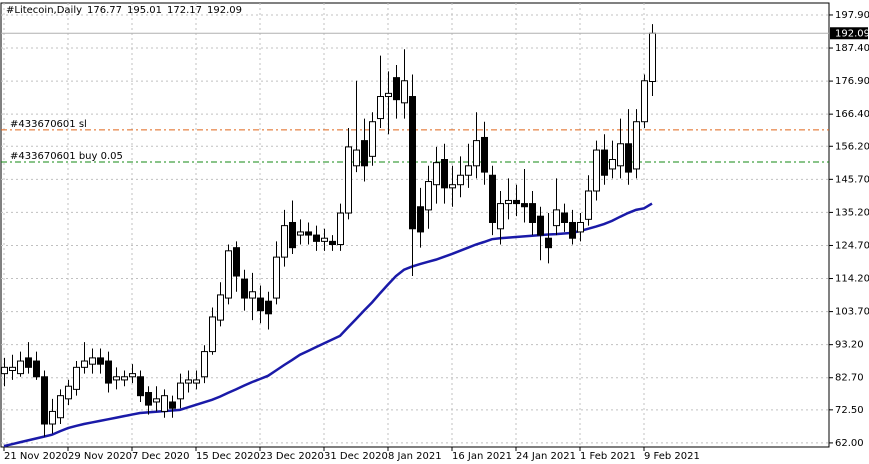  I want to click on y-tick-label: 176.90, so click(852, 81).